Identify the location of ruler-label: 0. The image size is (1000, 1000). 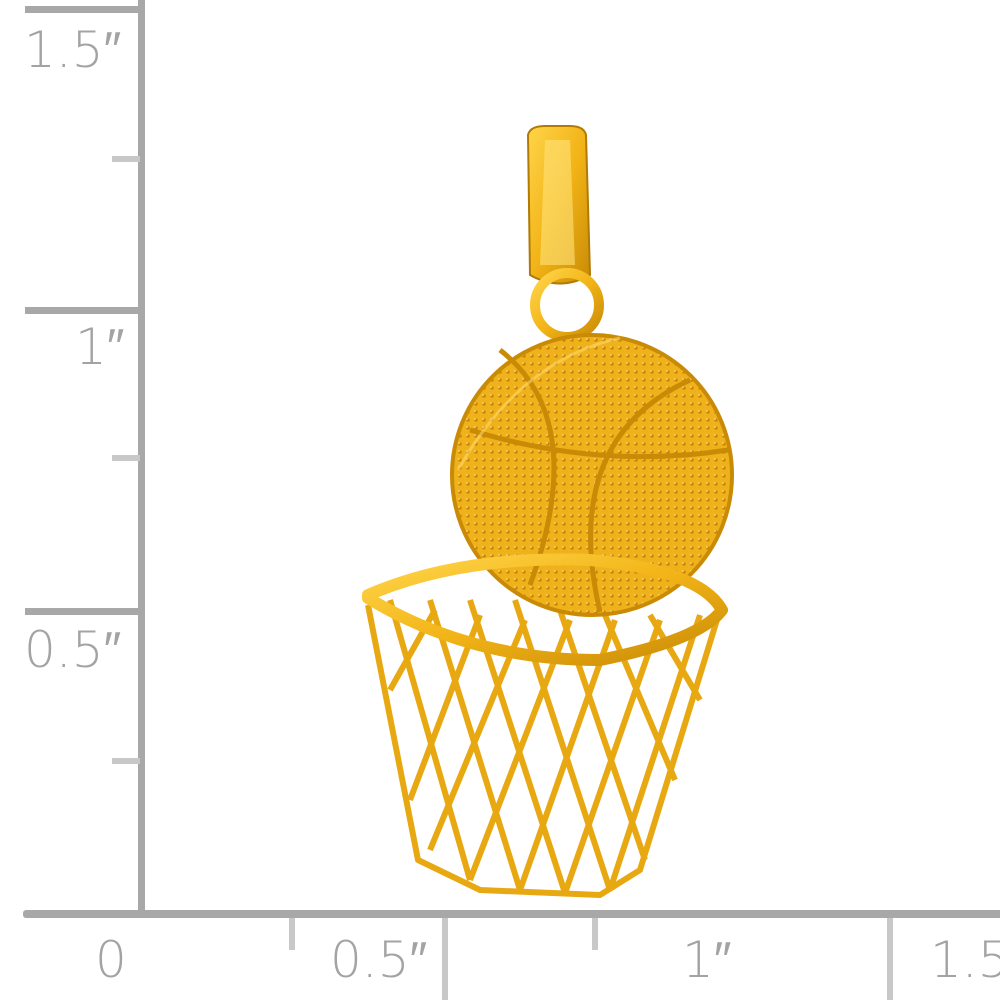
(111, 960).